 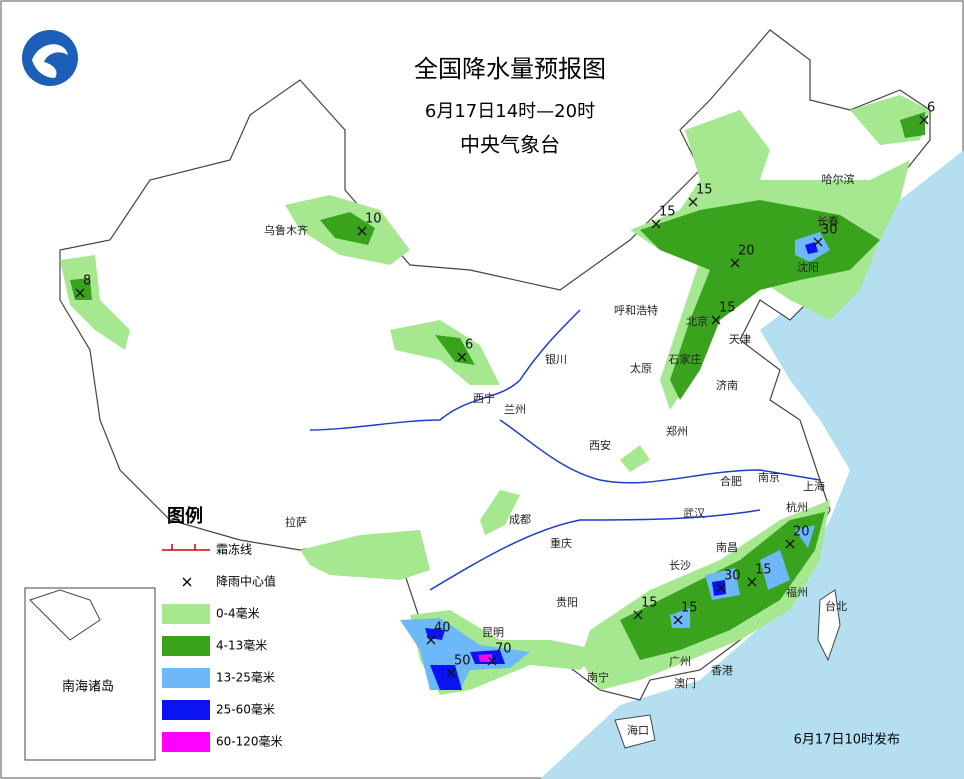 I want to click on city-label: 武汉, so click(x=694, y=513).